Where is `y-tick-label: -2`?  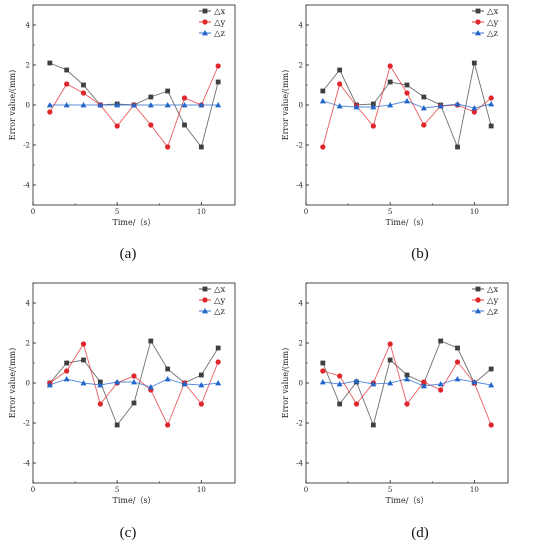 y-tick-label: -2 is located at coordinates (26, 424).